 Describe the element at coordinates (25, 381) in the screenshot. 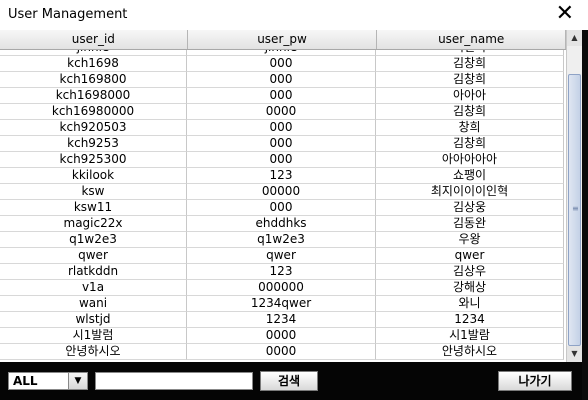

I see `filter-select-value: ALL` at that location.